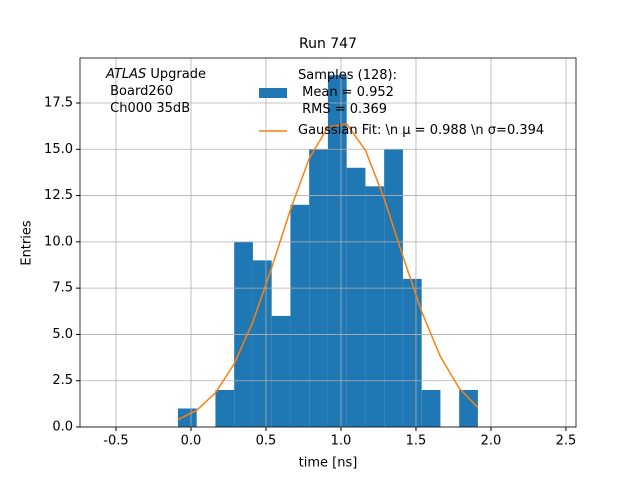 The height and width of the screenshot is (480, 640). What do you see at coordinates (58, 102) in the screenshot?
I see `y-tick-label: 17.5` at bounding box center [58, 102].